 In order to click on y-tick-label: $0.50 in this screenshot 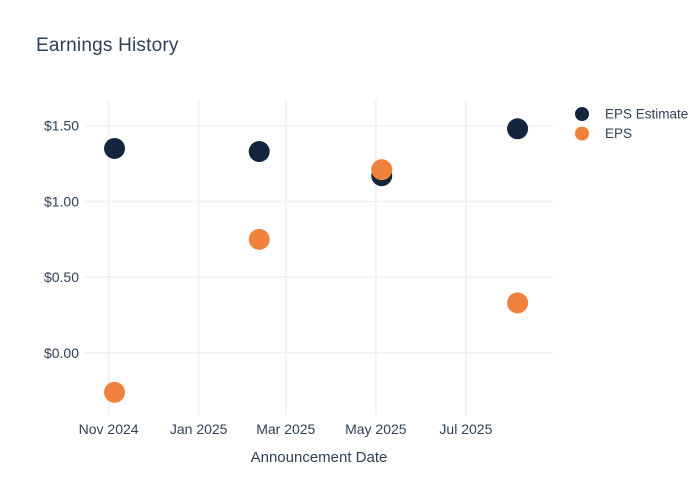, I will do `click(61, 277)`.